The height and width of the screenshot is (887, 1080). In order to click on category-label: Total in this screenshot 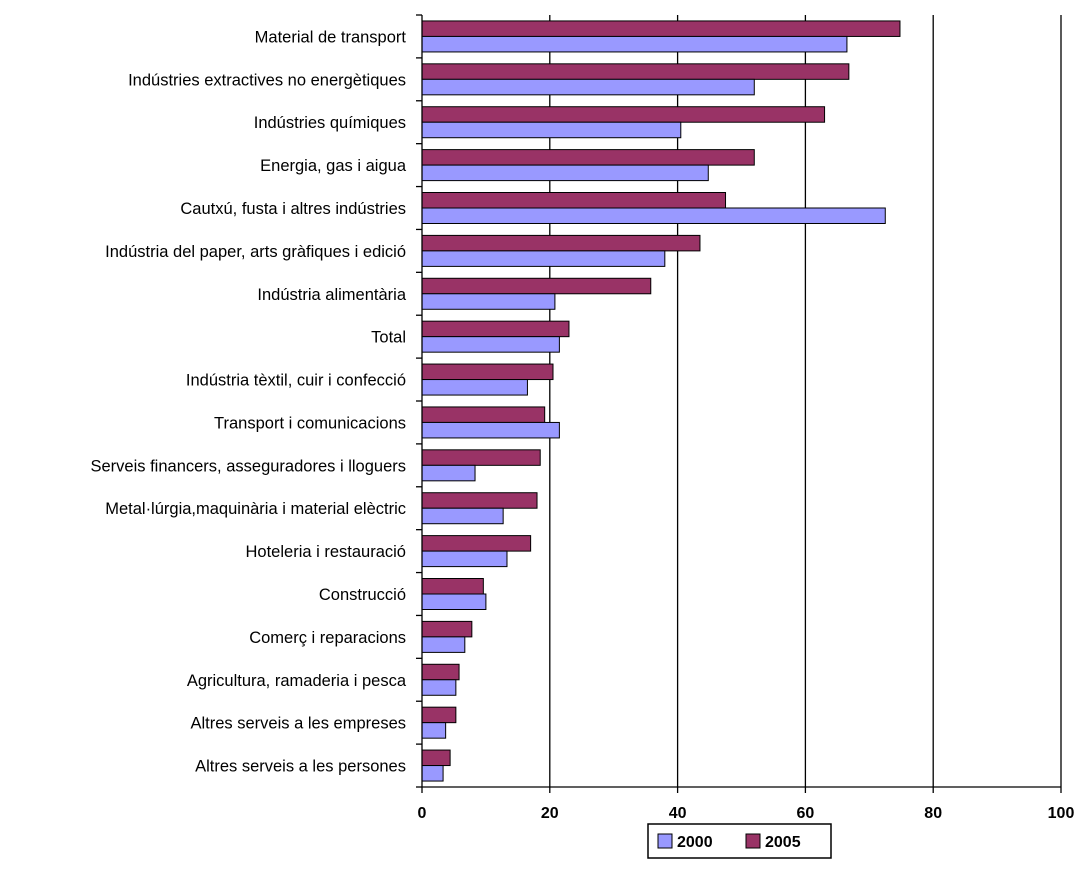, I will do `click(388, 338)`.